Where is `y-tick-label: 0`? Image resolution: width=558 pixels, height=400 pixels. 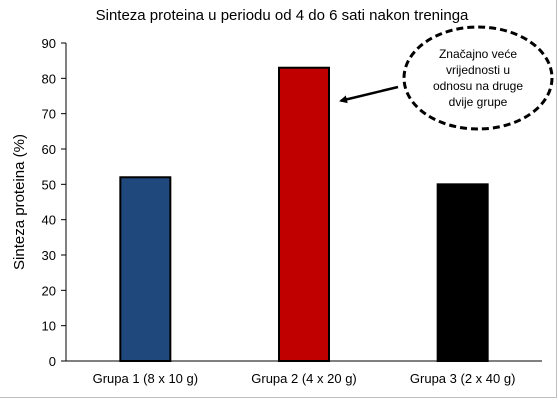 y-tick-label: 0 is located at coordinates (52, 361).